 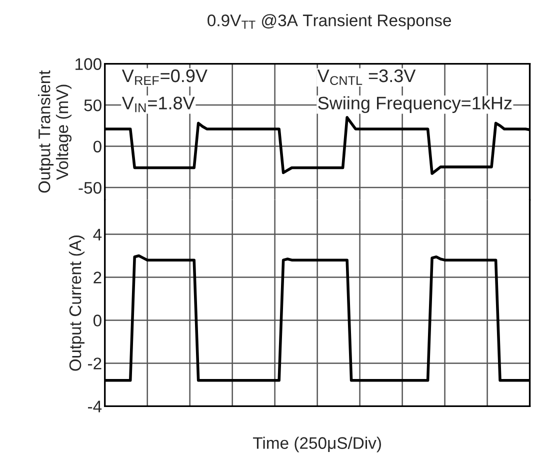 I want to click on y-axis-title: Output Current (A), so click(x=76, y=303).